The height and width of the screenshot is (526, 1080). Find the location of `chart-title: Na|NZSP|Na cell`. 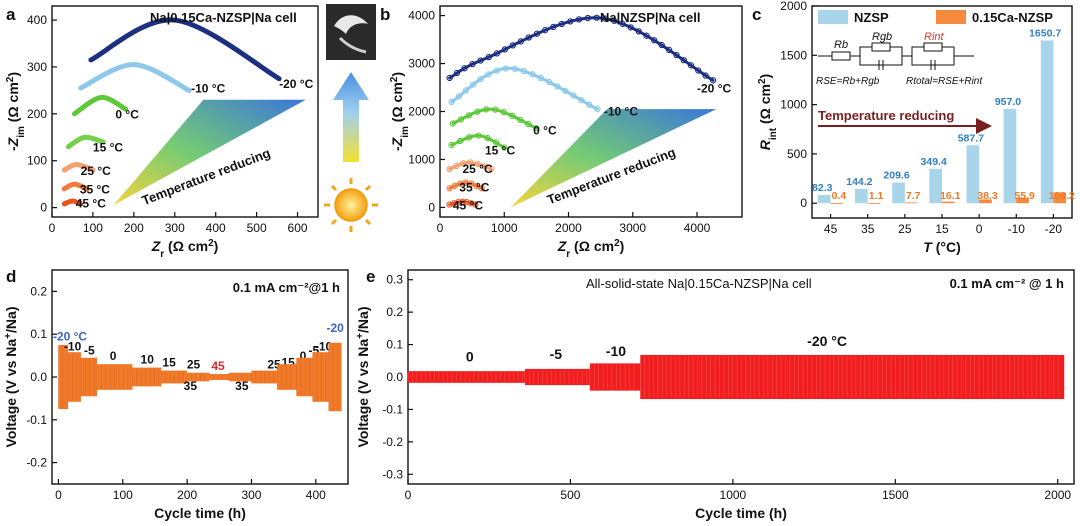

chart-title: Na|NZSP|Na cell is located at coordinates (650, 17).